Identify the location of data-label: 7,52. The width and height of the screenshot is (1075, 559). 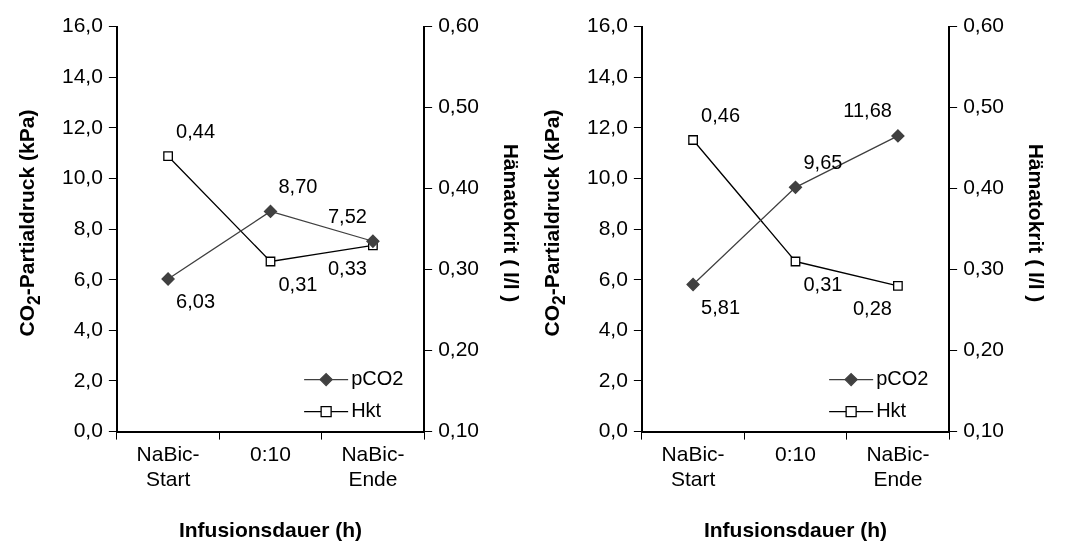
(347, 215).